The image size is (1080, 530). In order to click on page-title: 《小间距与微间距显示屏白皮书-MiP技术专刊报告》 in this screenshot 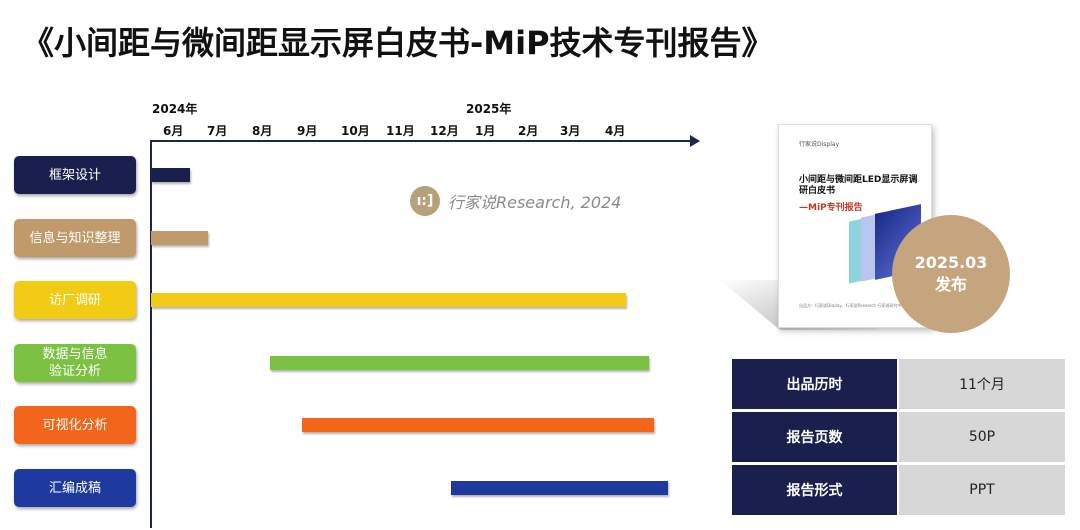, I will do `click(398, 43)`.